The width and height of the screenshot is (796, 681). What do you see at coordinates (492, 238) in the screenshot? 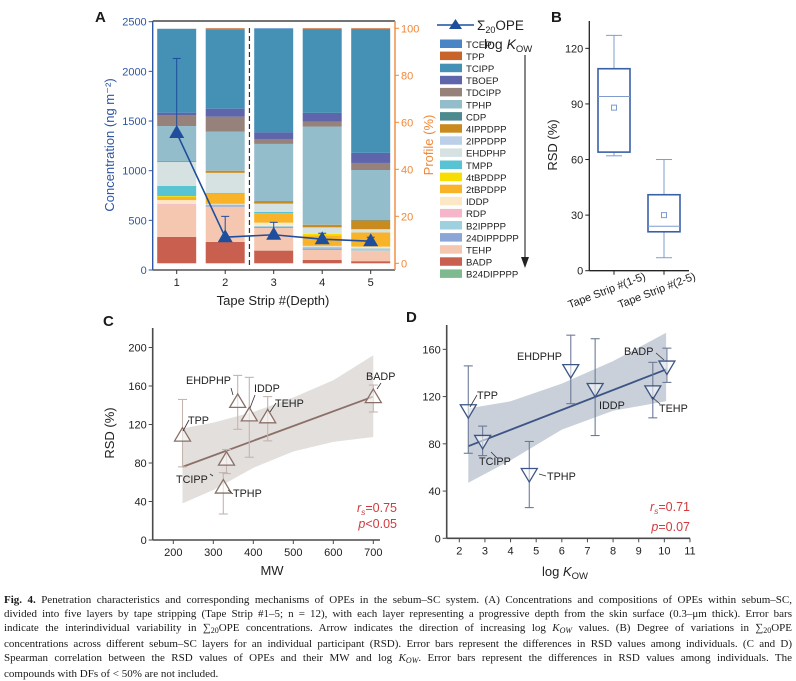
I see `legend-label: 24DIPPDPP` at bounding box center [492, 238].